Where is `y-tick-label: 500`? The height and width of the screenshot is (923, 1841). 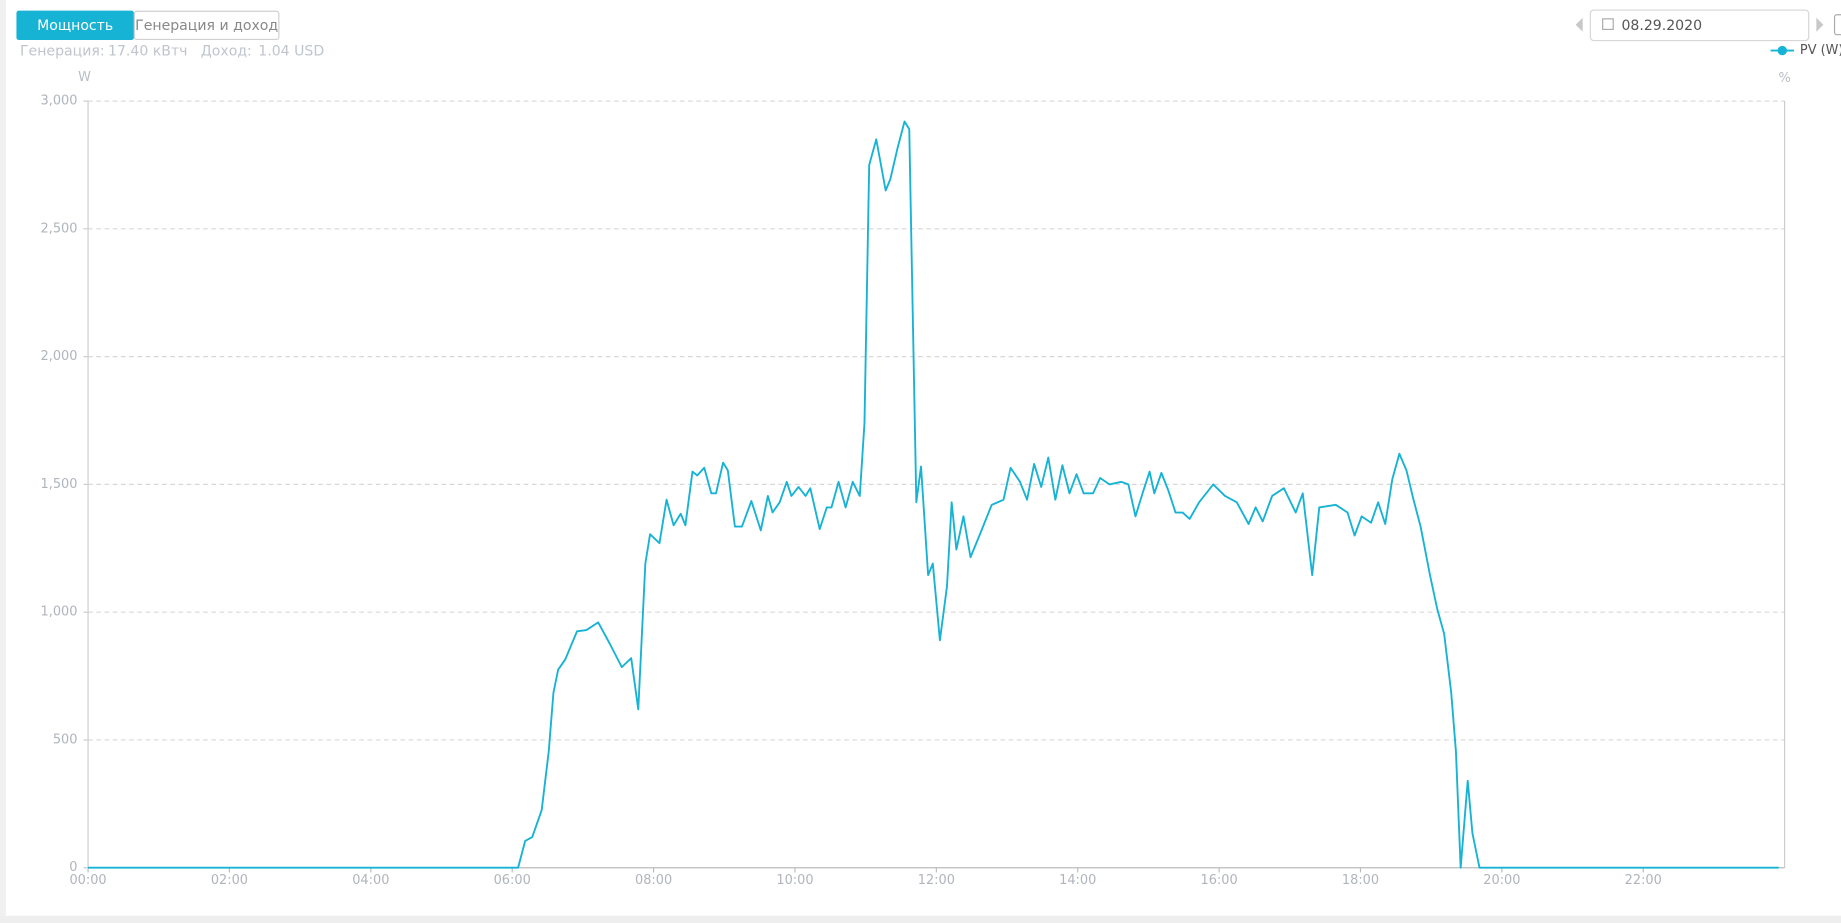 y-tick-label: 500 is located at coordinates (65, 739).